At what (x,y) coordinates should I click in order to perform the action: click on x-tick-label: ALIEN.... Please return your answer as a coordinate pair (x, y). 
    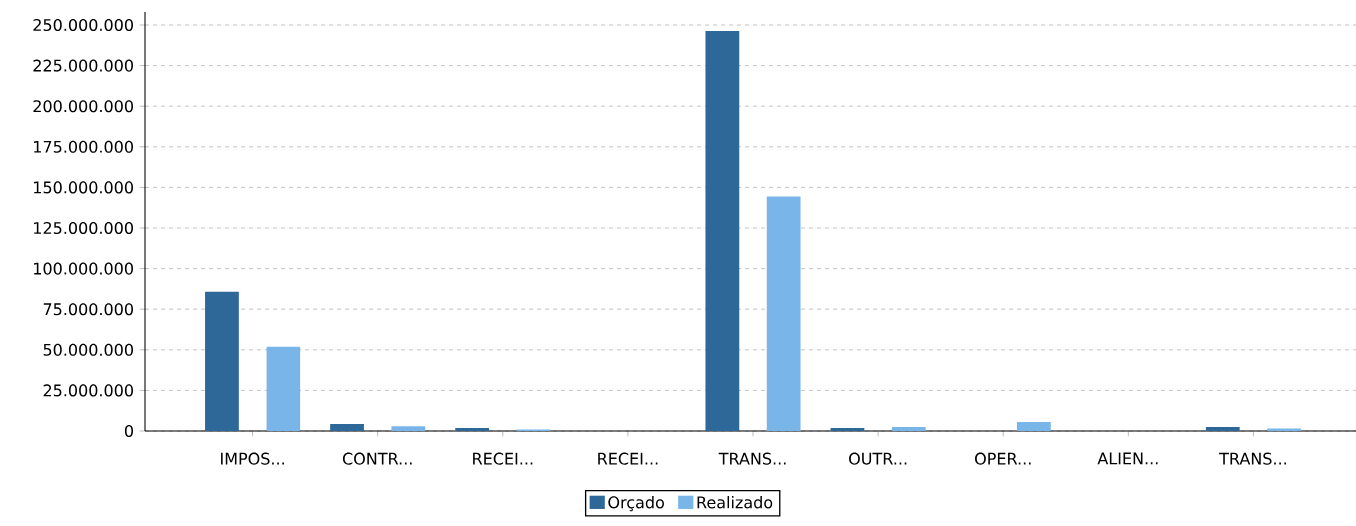
    Looking at the image, I should click on (1127, 458).